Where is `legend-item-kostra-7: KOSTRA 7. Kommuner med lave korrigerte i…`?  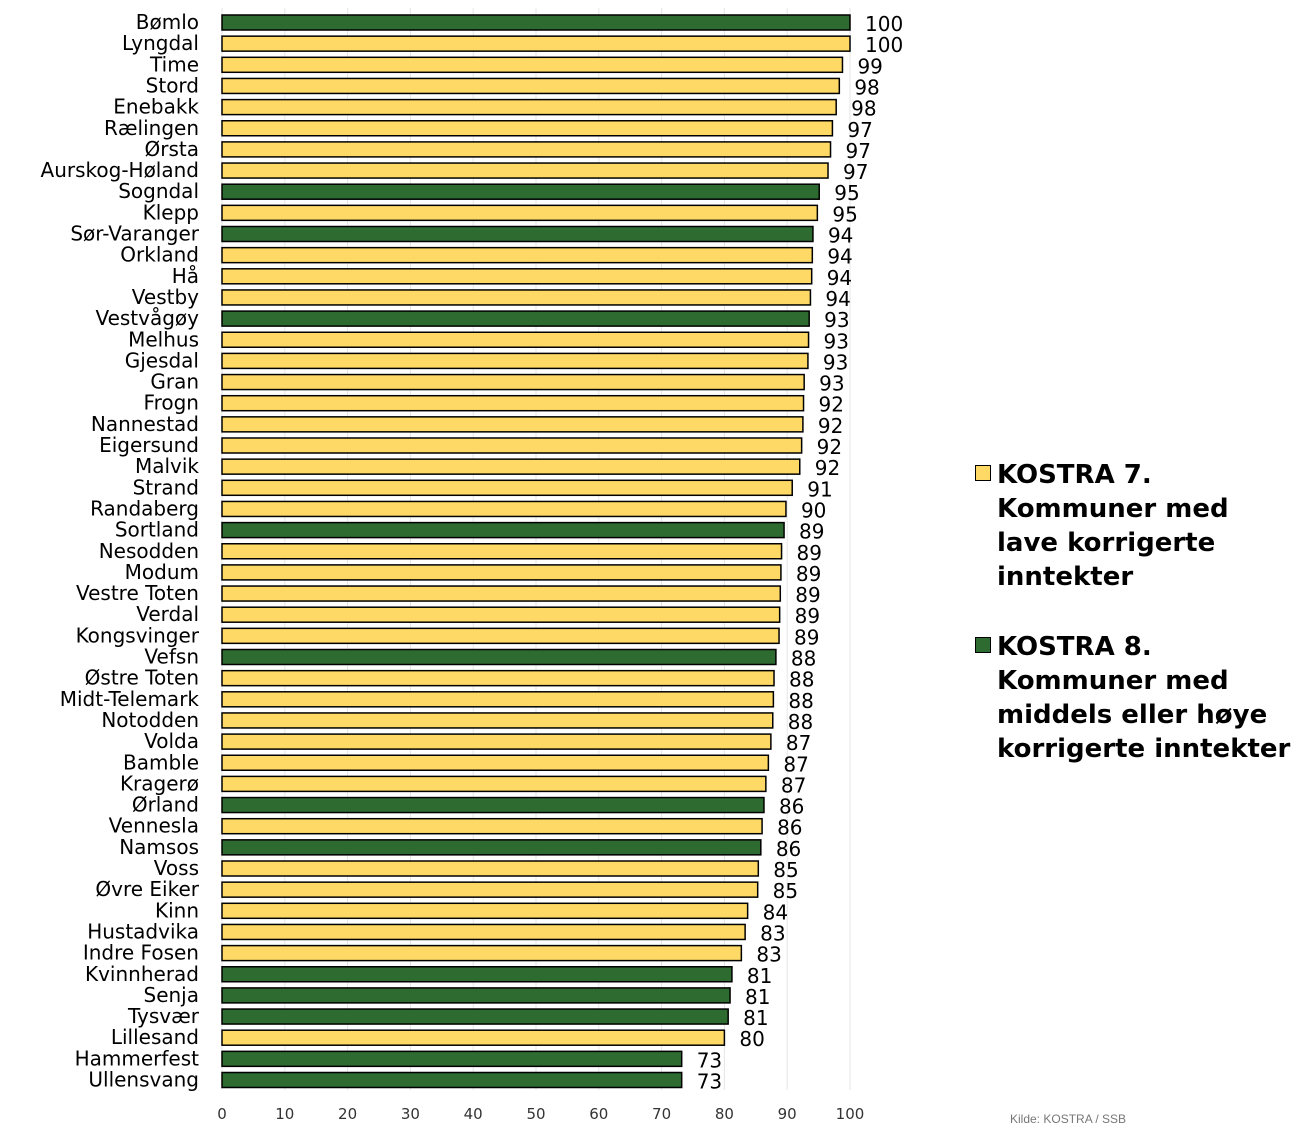 legend-item-kostra-7: KOSTRA 7. Kommuner med lave korrigerte i… is located at coordinates (1135, 526).